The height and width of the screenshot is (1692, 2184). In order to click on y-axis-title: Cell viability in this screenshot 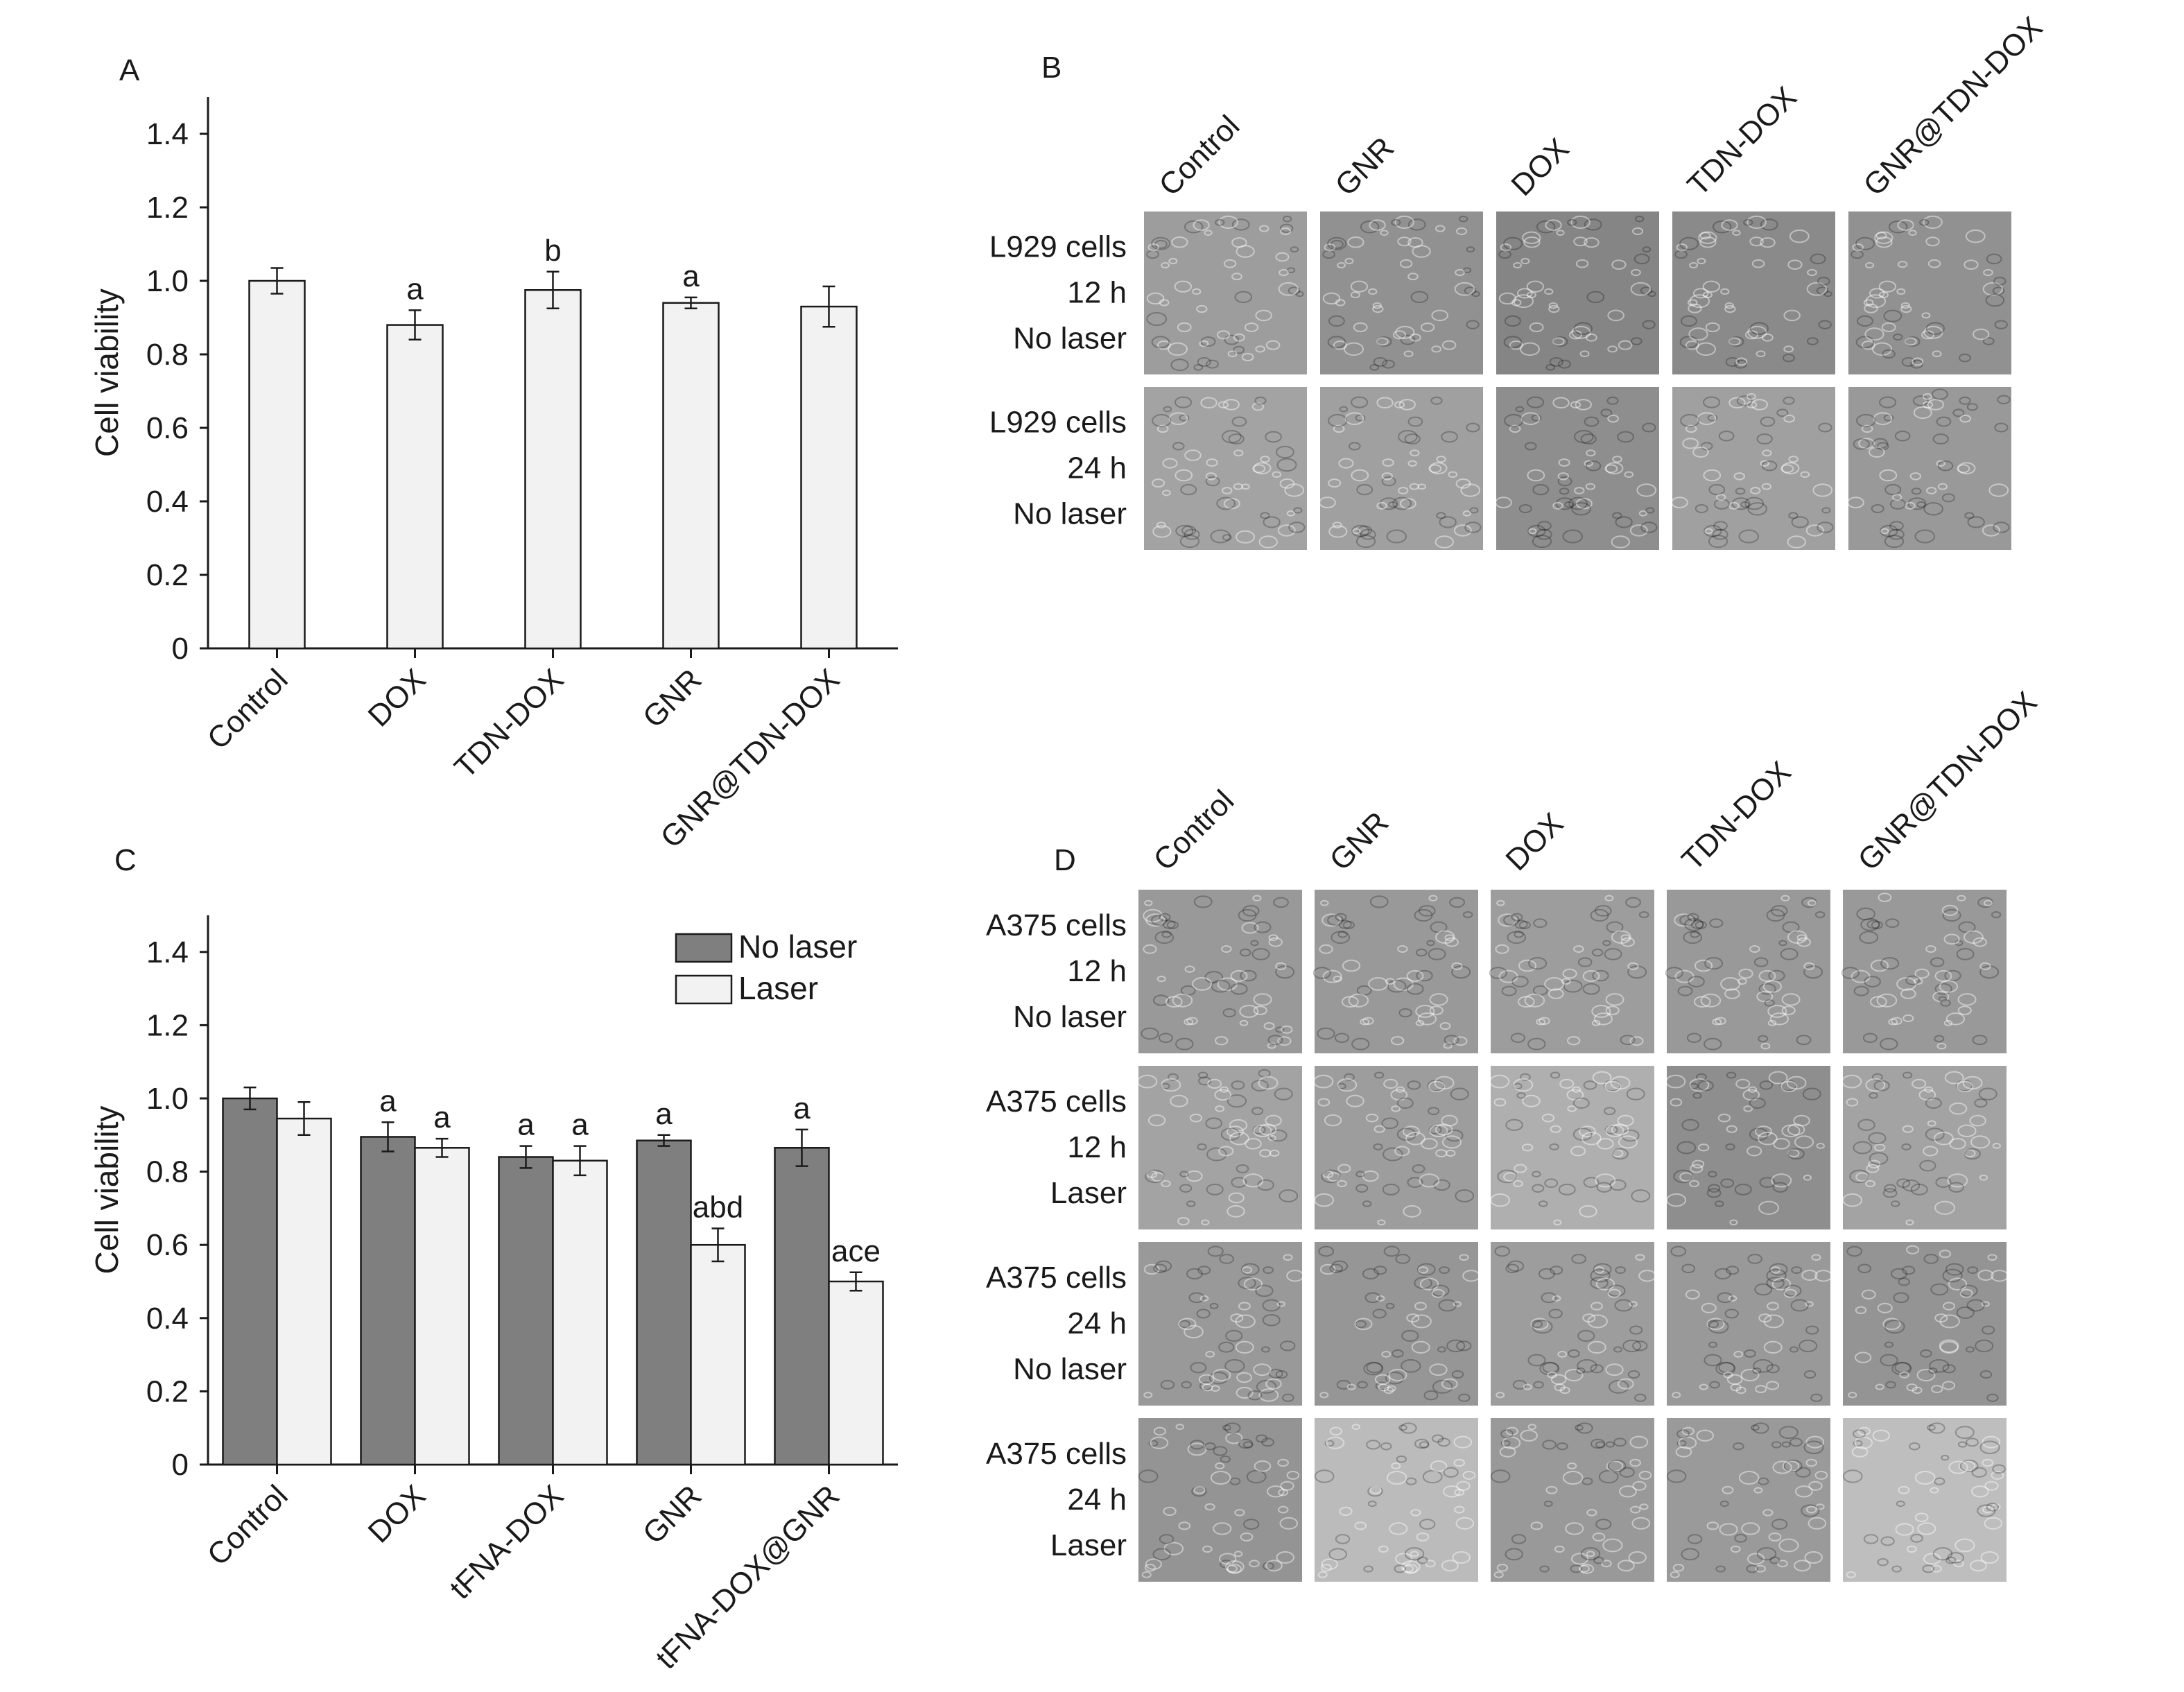, I will do `click(107, 373)`.